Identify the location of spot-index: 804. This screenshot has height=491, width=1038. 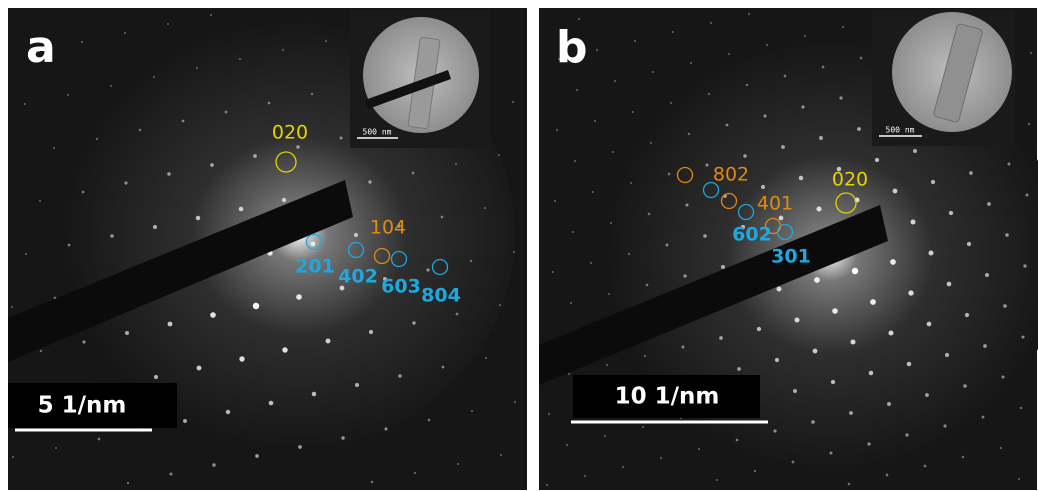
(441, 296).